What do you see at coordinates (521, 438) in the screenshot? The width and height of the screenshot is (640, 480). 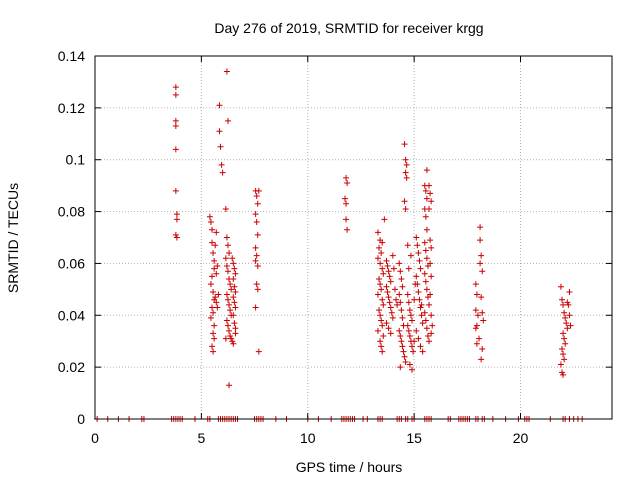 I see `x-tick-label: 20` at bounding box center [521, 438].